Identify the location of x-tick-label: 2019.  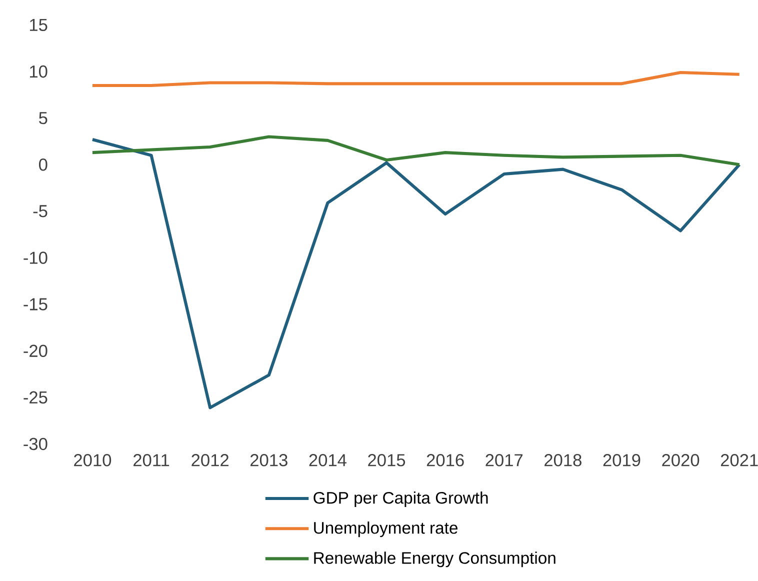
(621, 460).